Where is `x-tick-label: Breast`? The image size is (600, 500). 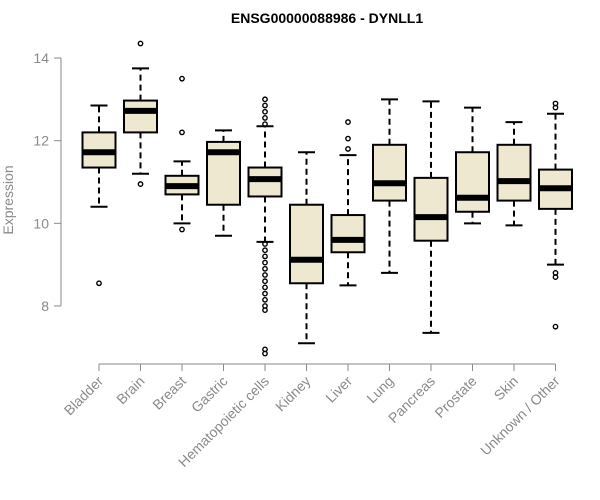 x-tick-label: Breast is located at coordinates (169, 393).